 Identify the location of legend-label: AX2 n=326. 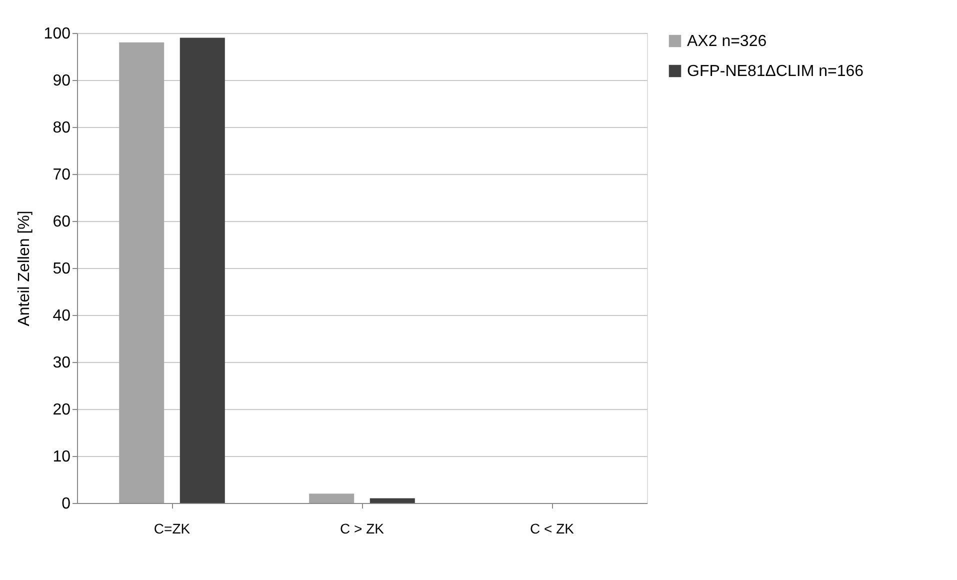
(727, 41).